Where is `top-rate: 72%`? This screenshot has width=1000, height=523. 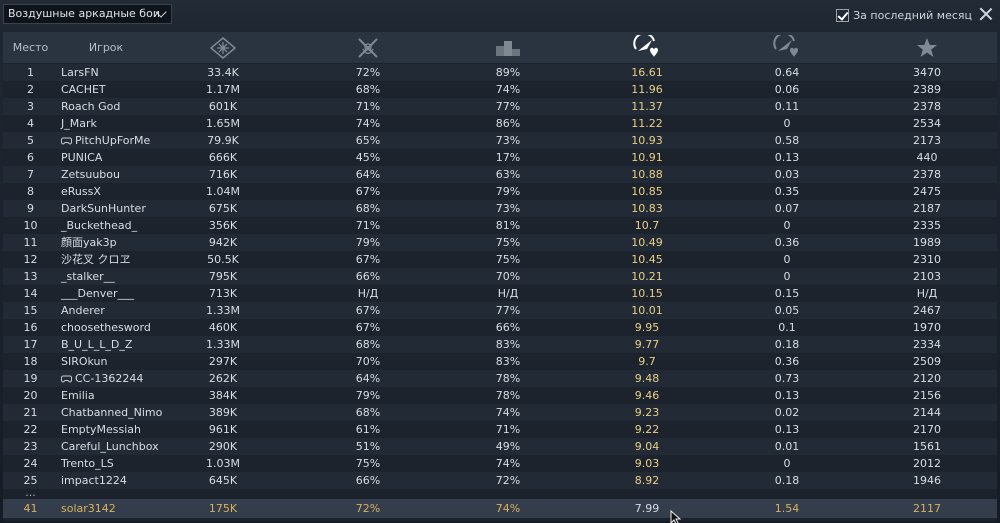
top-rate: 72% is located at coordinates (508, 480).